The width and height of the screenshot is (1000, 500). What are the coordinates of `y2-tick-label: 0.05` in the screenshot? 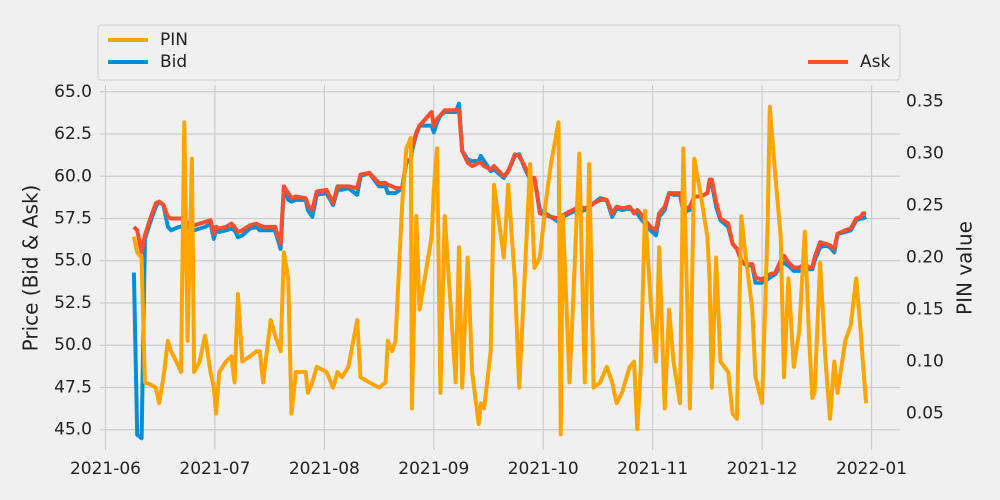 It's located at (925, 414).